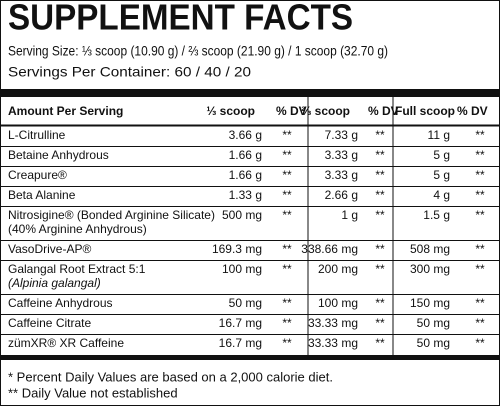 The image size is (500, 406). I want to click on amount: 3.66 g, so click(245, 135).